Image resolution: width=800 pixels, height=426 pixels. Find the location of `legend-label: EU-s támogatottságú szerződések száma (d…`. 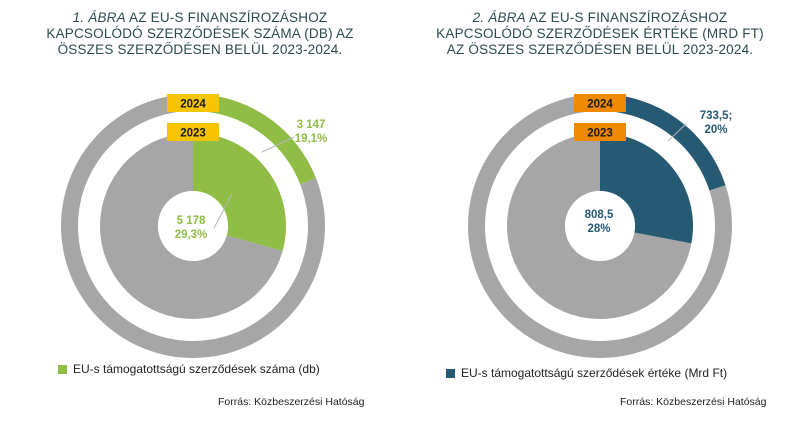

legend-label: EU-s támogatottságú szerződések száma (d… is located at coordinates (196, 369).